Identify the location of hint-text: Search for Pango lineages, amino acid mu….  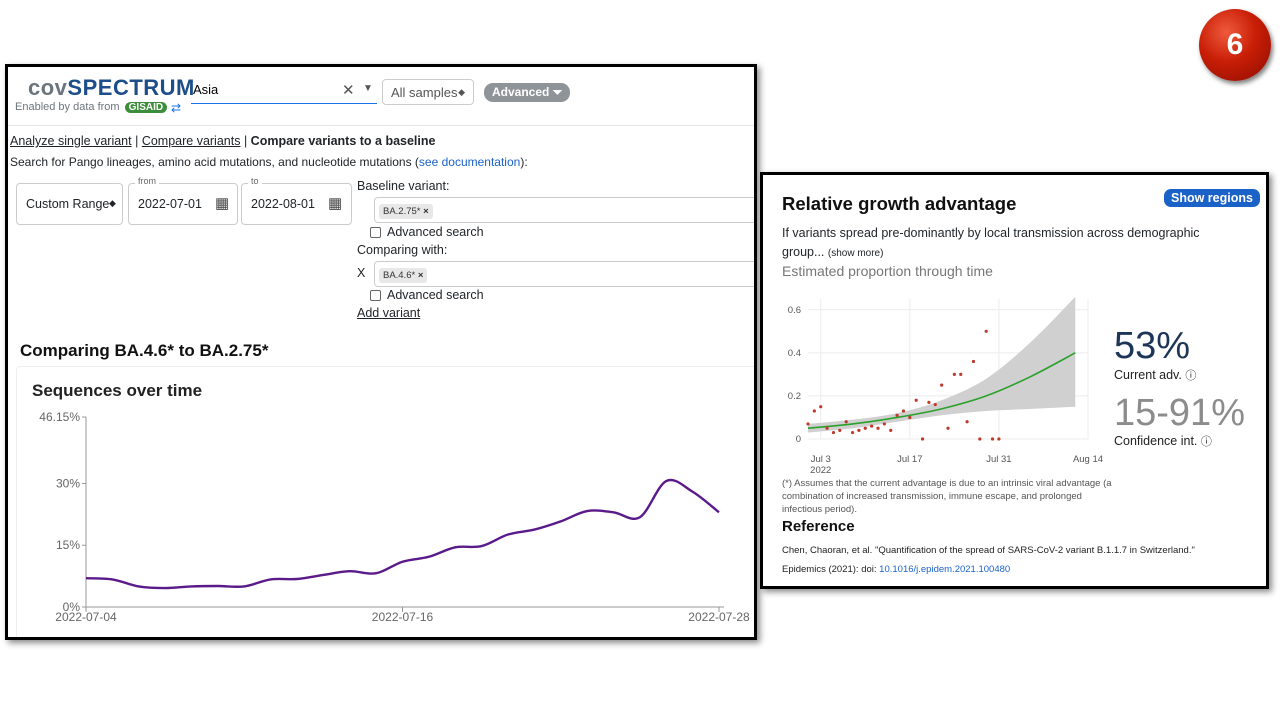
(214, 162).